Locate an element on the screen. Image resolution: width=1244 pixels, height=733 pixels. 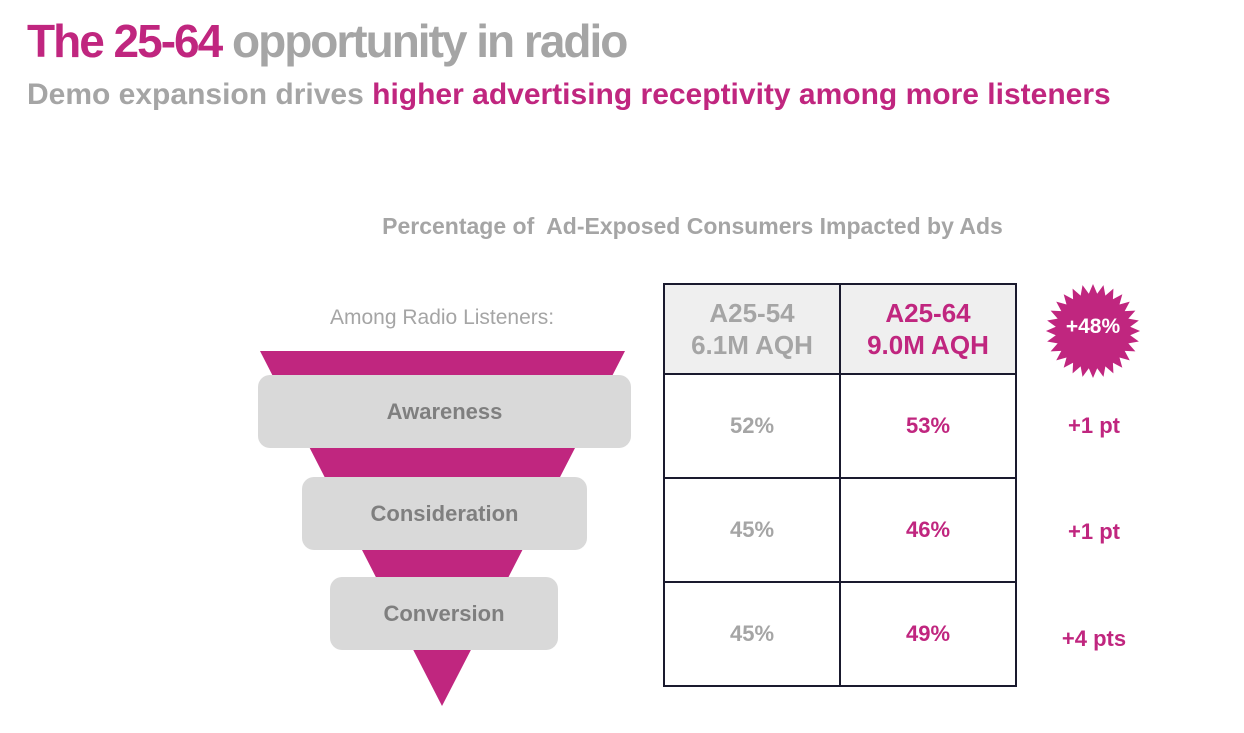
header-a25-54: A25-54 6.1M AQH is located at coordinates (752, 329).